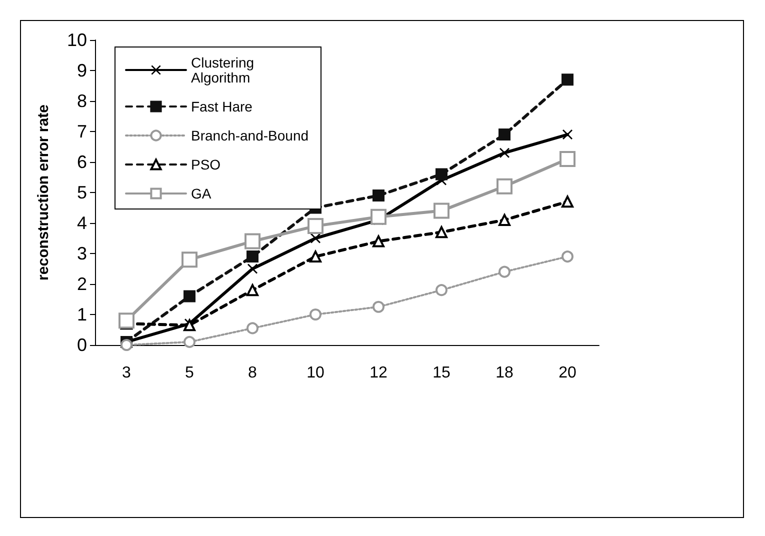 This screenshot has height=536, width=765. I want to click on legend-label: PSO, so click(206, 164).